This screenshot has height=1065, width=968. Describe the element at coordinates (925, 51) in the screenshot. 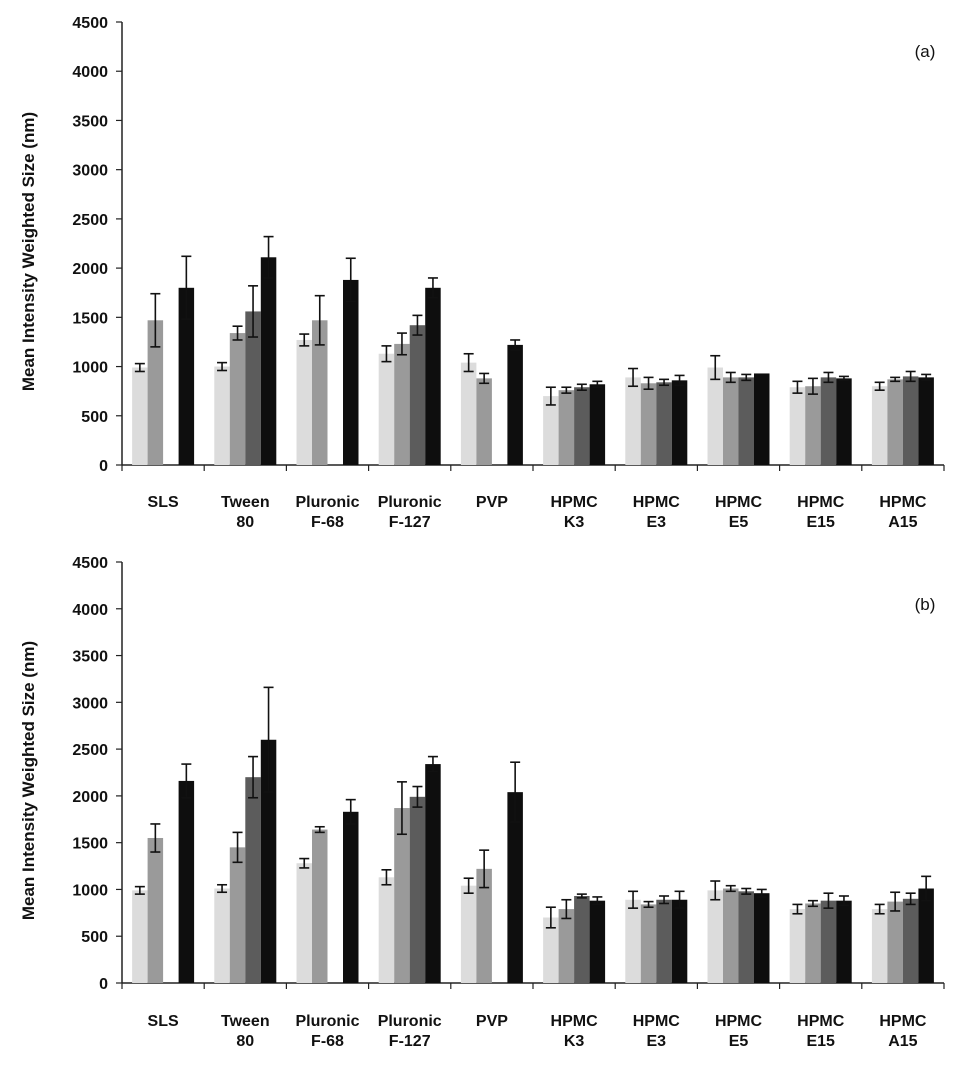

I see `panel-label: (a)` at that location.